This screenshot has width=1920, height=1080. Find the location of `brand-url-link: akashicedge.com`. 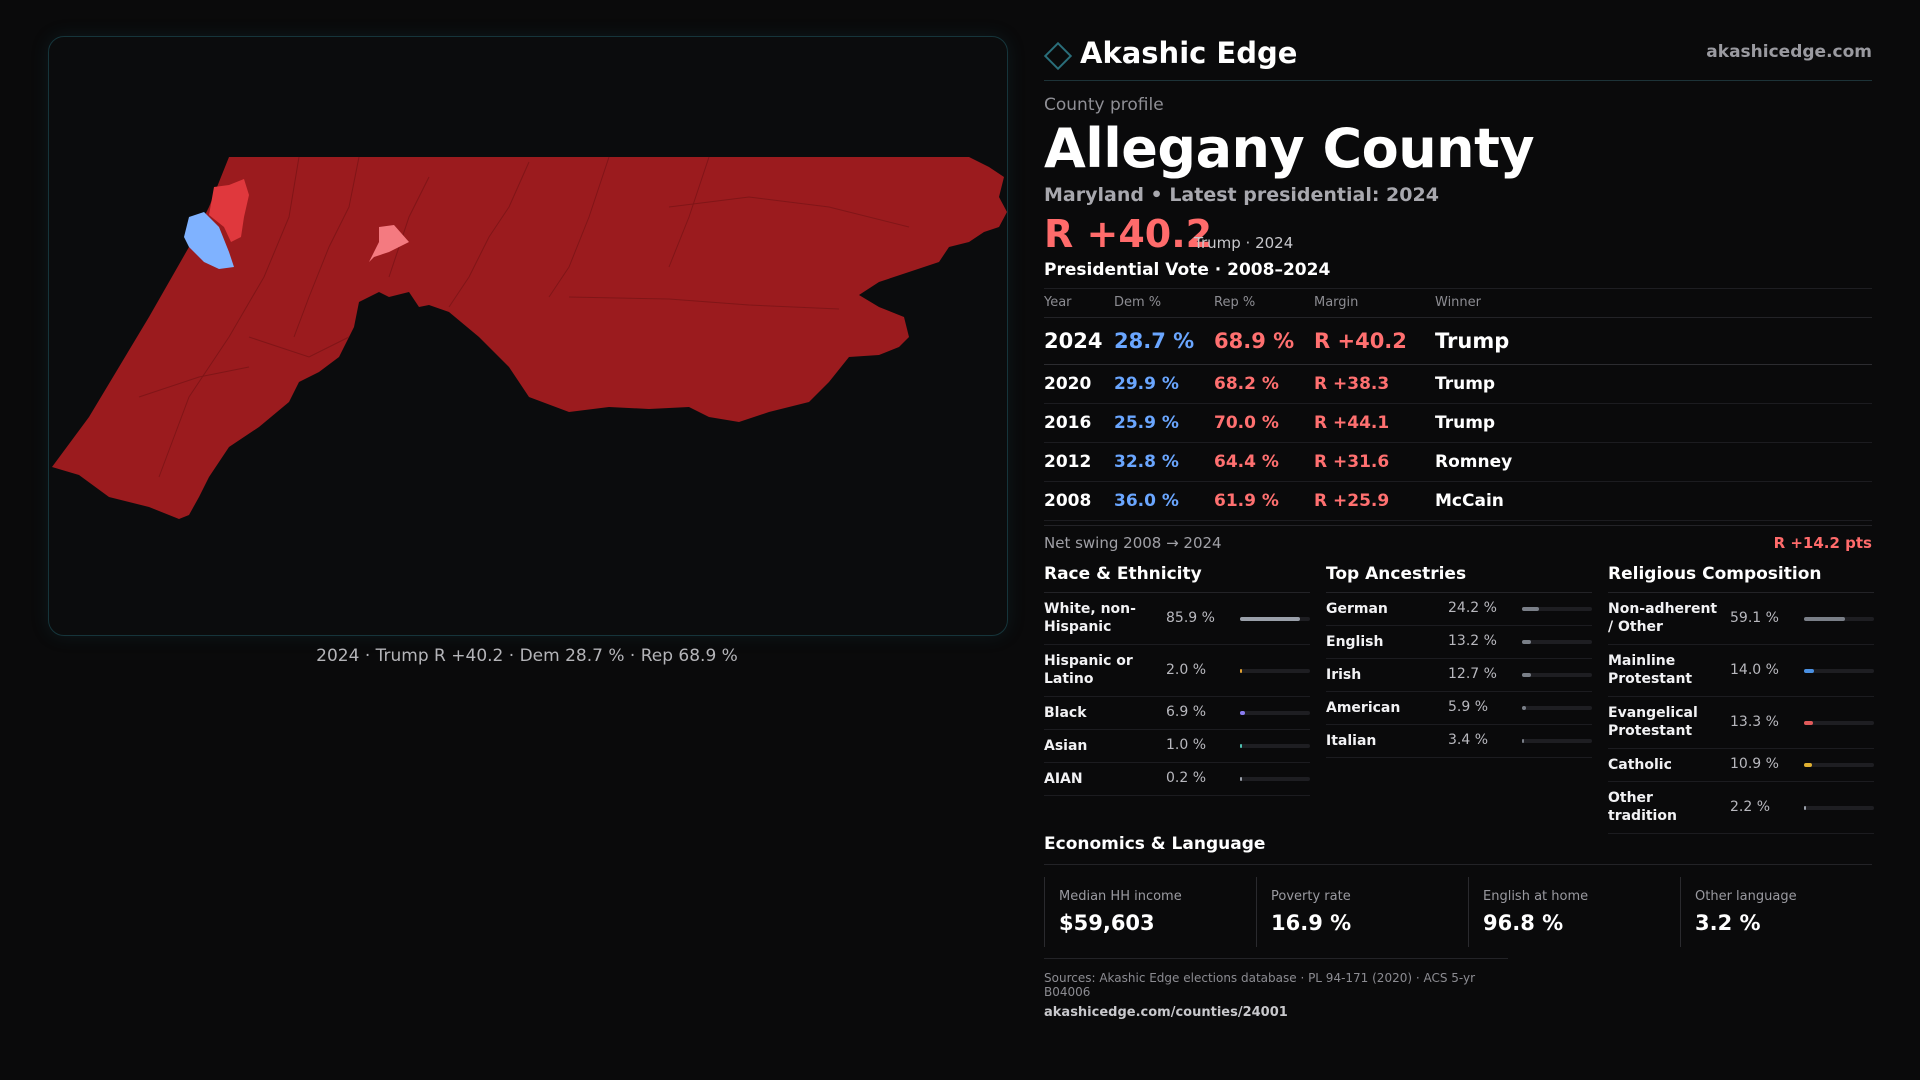

brand-url-link: akashicedge.com is located at coordinates (1789, 52).